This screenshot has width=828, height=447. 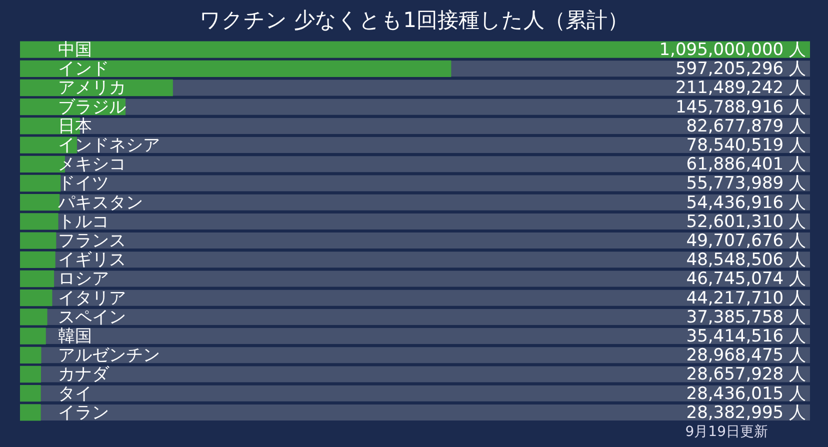 I want to click on data-label: 211,489,242 人, so click(x=740, y=88).